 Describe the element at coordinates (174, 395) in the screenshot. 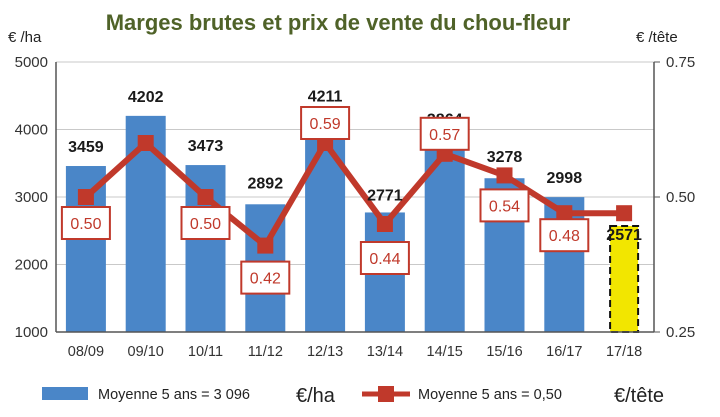

I see `legend-bar-label: Moyenne 5 ans = 3 096` at that location.